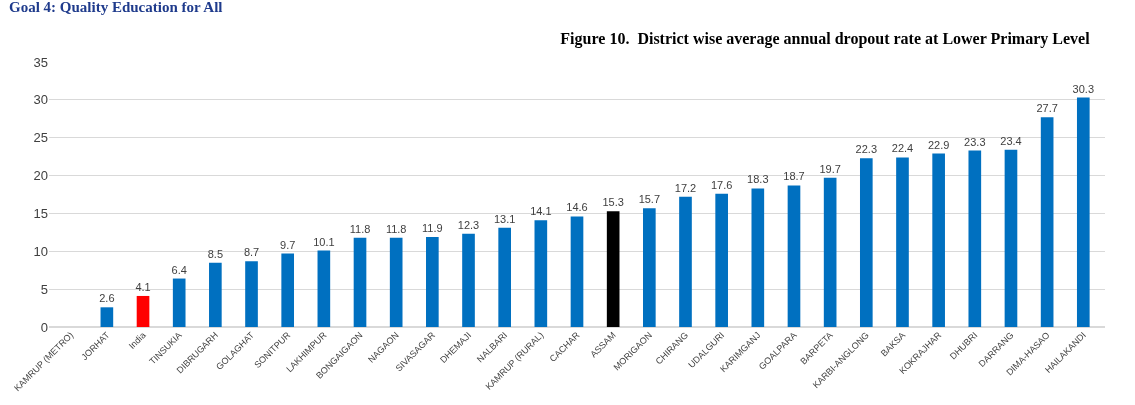 The height and width of the screenshot is (405, 1135). Describe the element at coordinates (685, 187) in the screenshot. I see `data-label: 17.2` at that location.